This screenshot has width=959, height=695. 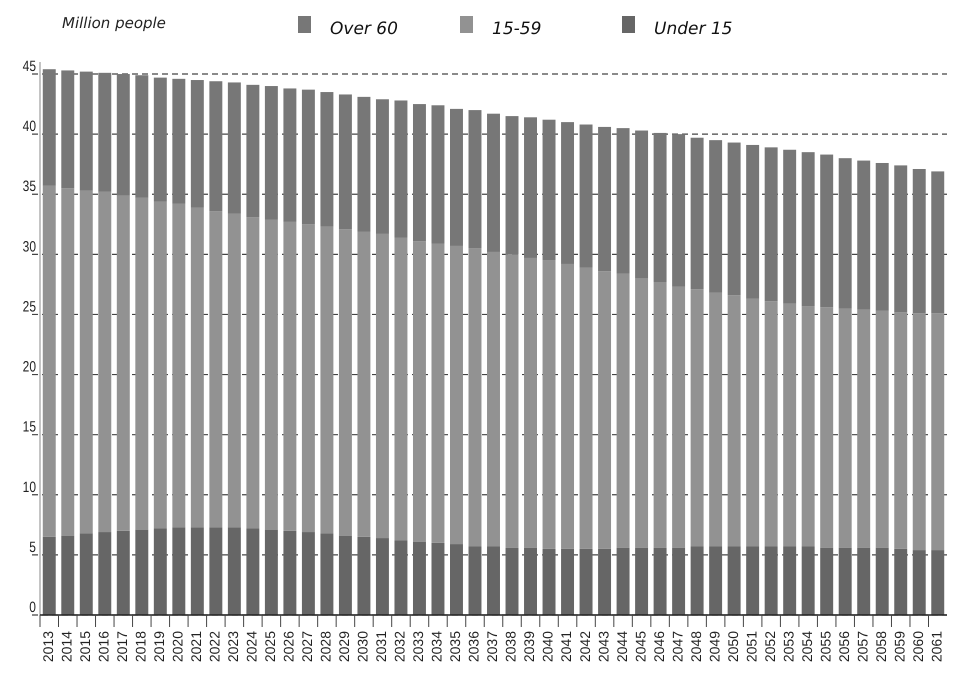 What do you see at coordinates (770, 646) in the screenshot?
I see `x-tick-label: 2052` at bounding box center [770, 646].